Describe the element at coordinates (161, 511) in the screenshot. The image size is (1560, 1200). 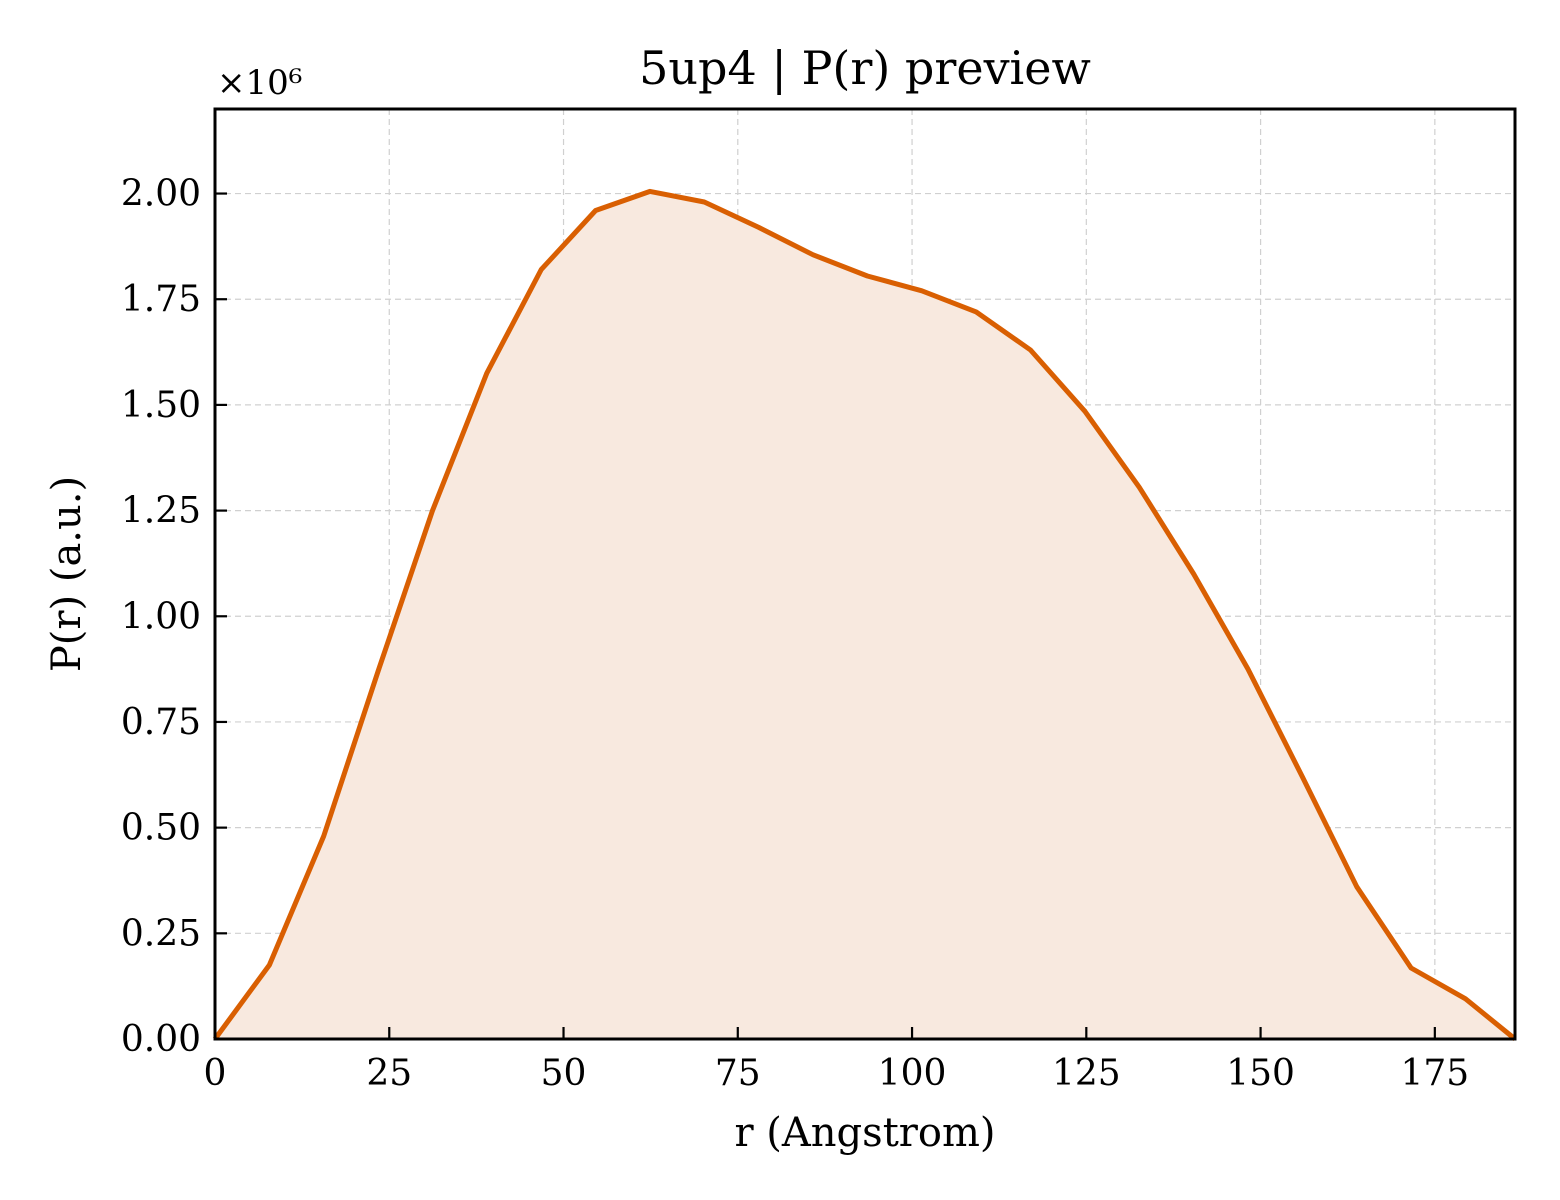
I see `y-tick-label: 1.25` at that location.